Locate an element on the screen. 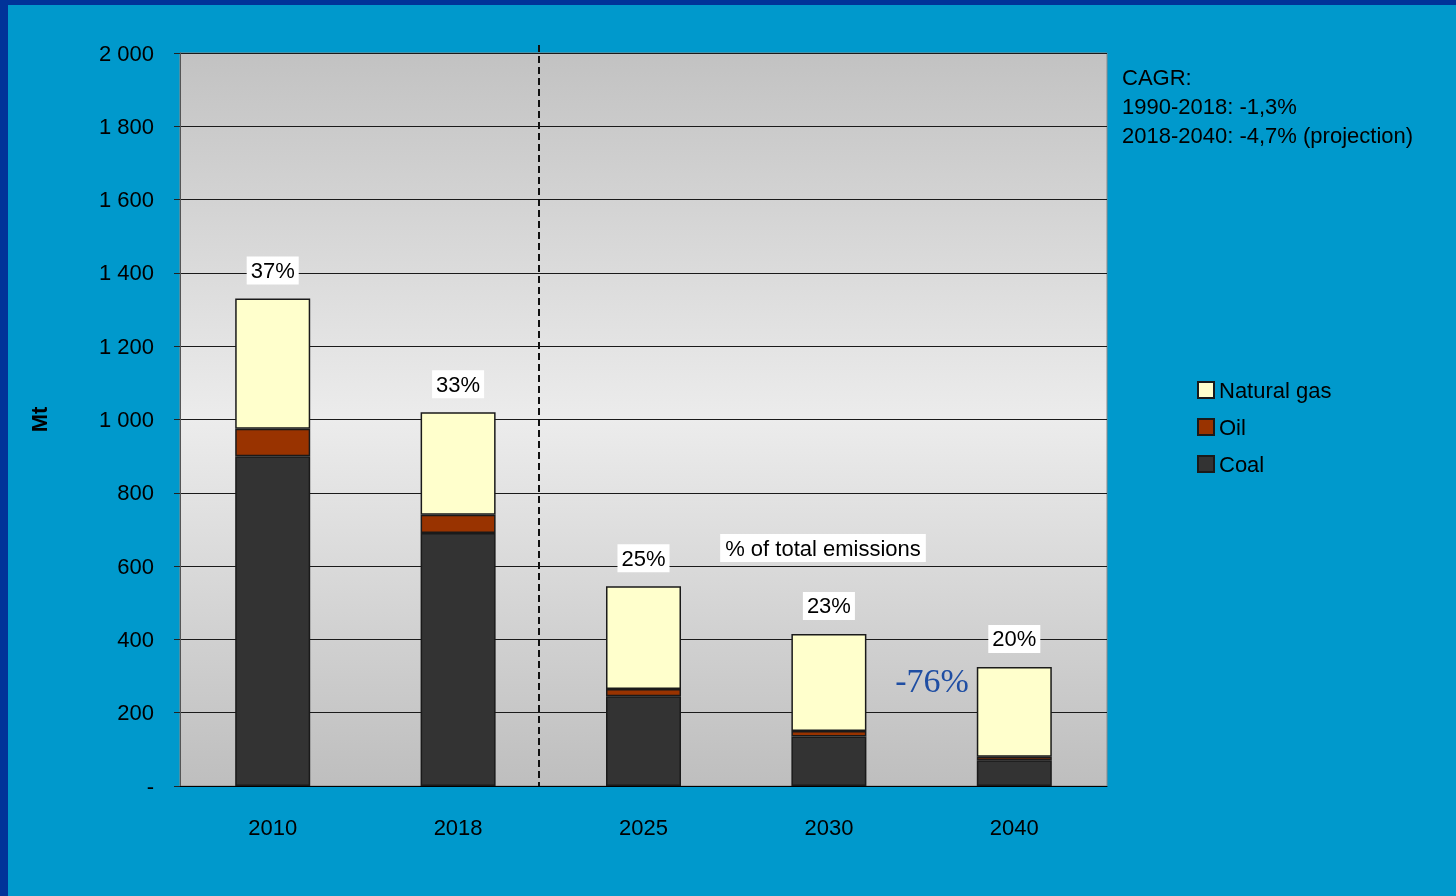 This screenshot has width=1456, height=896. x-tick-label: 2030 is located at coordinates (829, 827).